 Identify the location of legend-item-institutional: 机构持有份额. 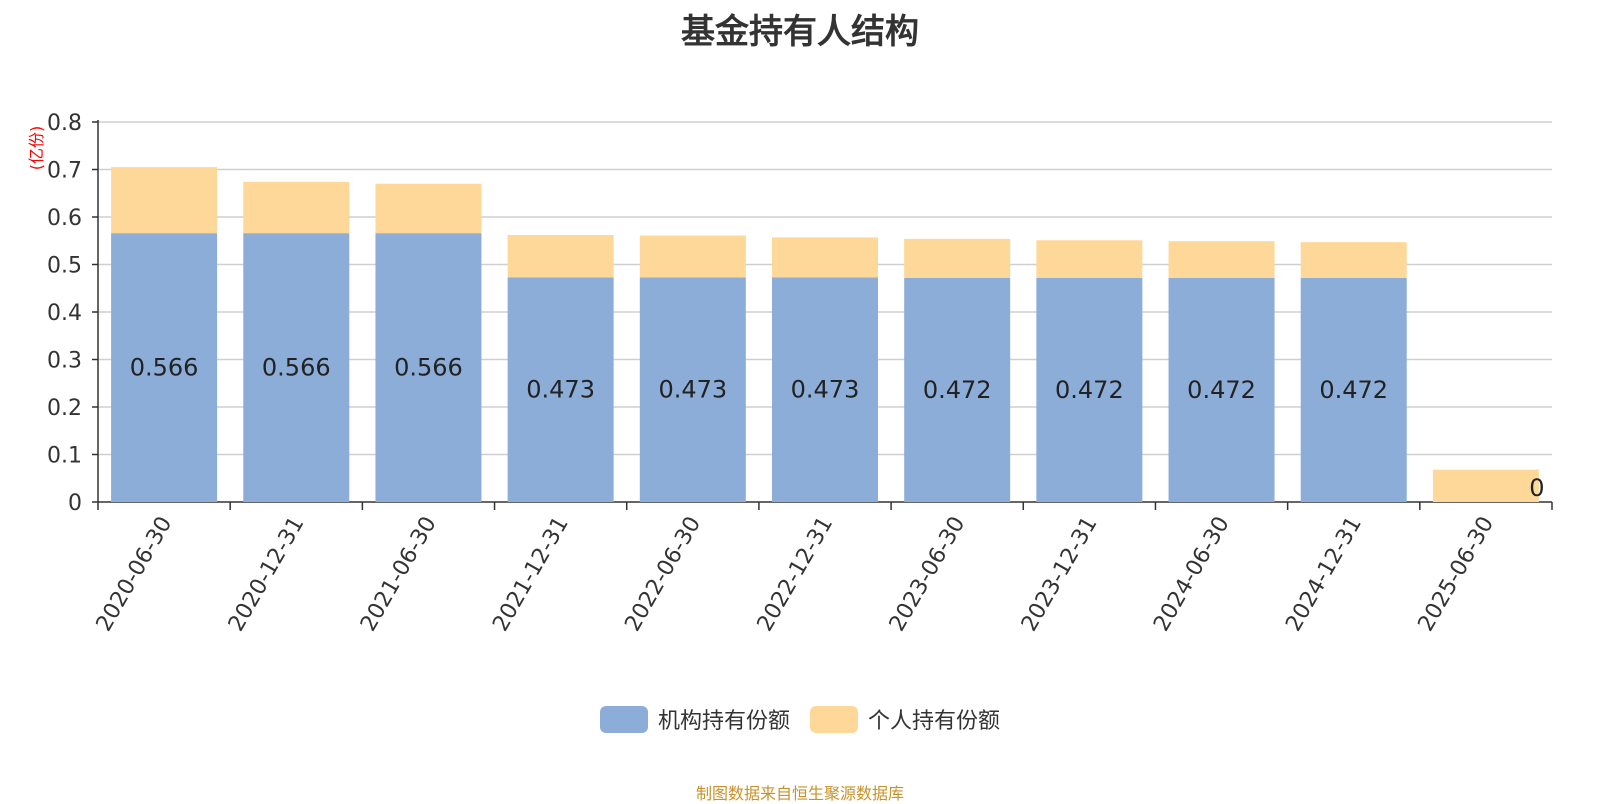
(694, 719).